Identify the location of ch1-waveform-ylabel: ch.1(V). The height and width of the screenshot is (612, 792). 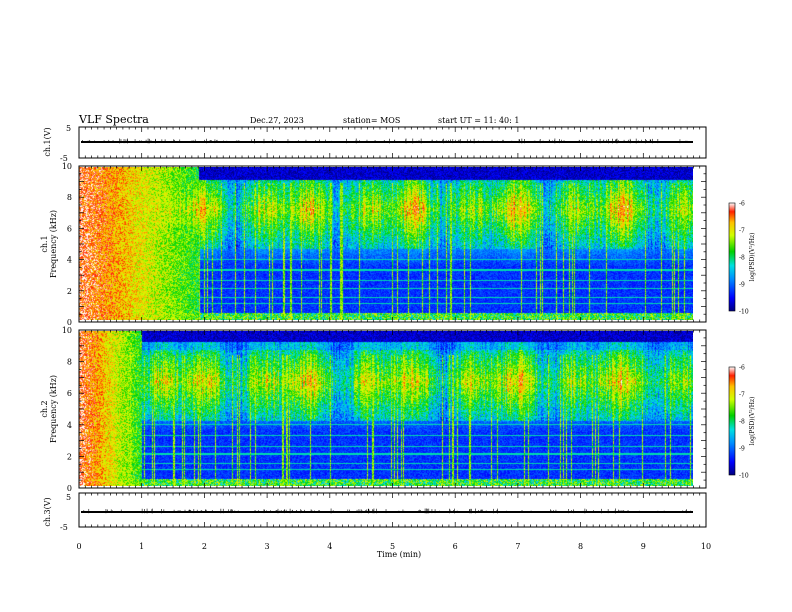
(47, 141).